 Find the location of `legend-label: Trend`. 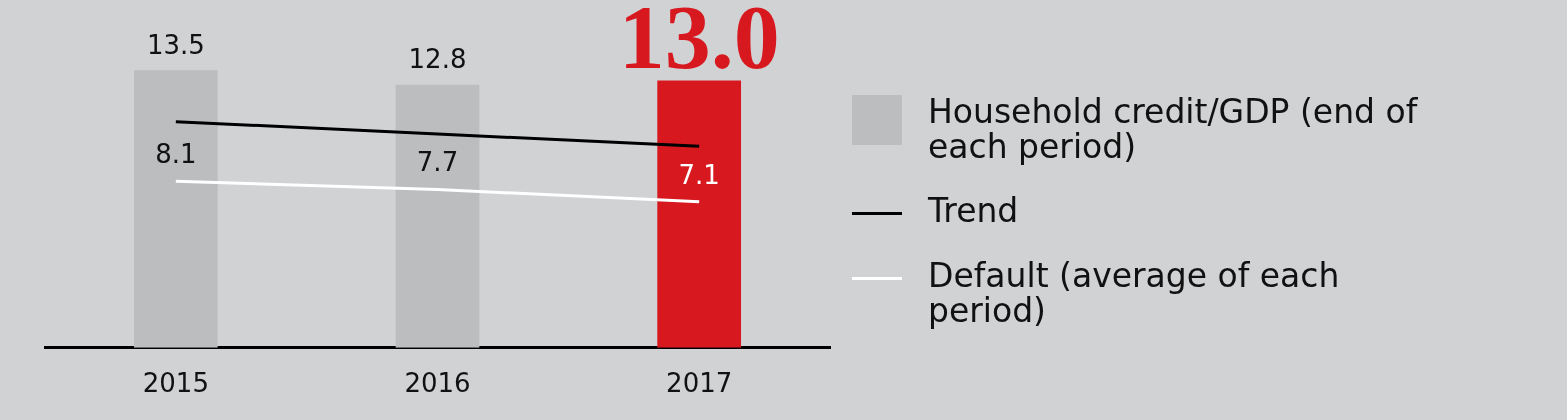

legend-label: Trend is located at coordinates (973, 211).